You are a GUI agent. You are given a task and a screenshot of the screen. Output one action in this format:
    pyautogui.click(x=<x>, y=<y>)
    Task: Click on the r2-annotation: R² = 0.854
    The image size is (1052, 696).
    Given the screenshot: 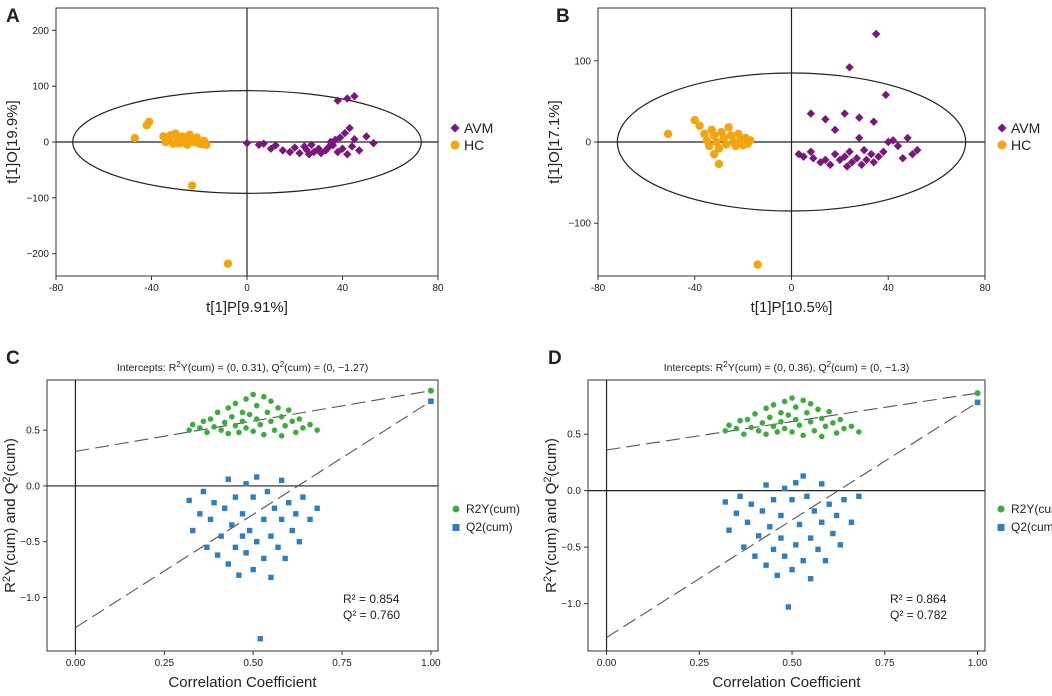 What is the action you would take?
    pyautogui.click(x=371, y=599)
    